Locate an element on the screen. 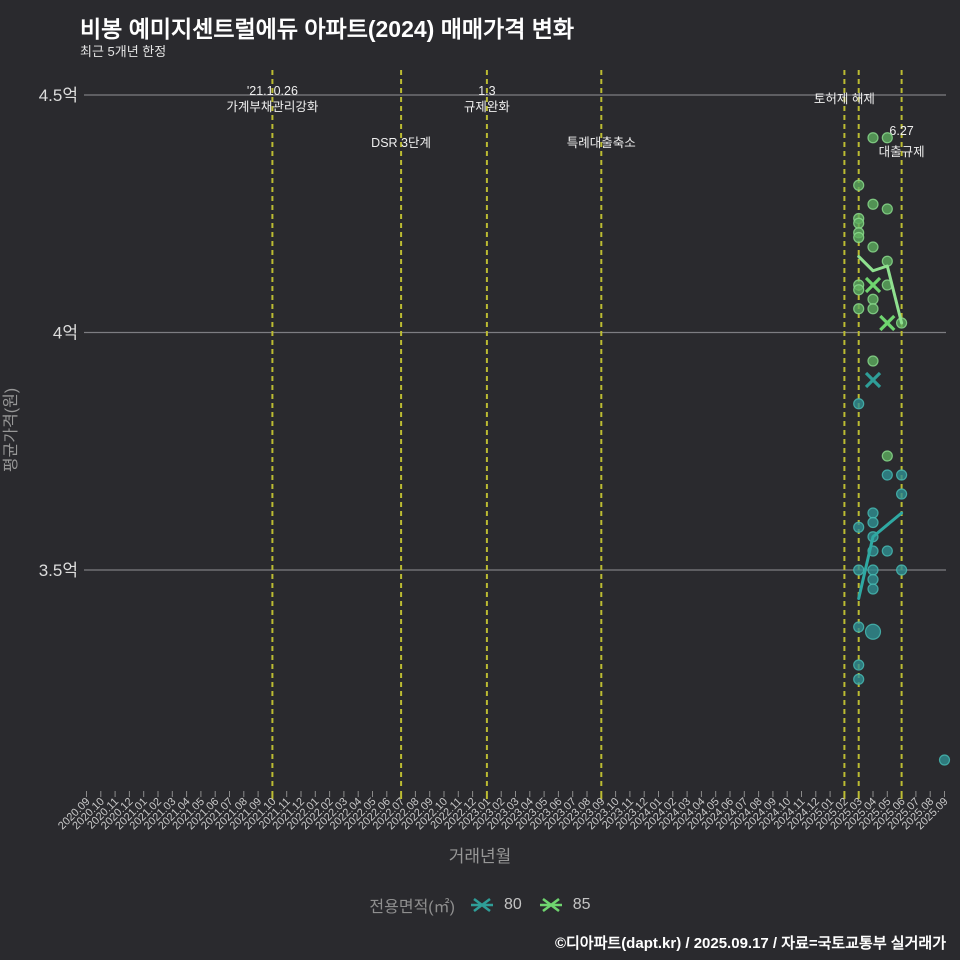  event-annotation: 6.27 is located at coordinates (901, 131).